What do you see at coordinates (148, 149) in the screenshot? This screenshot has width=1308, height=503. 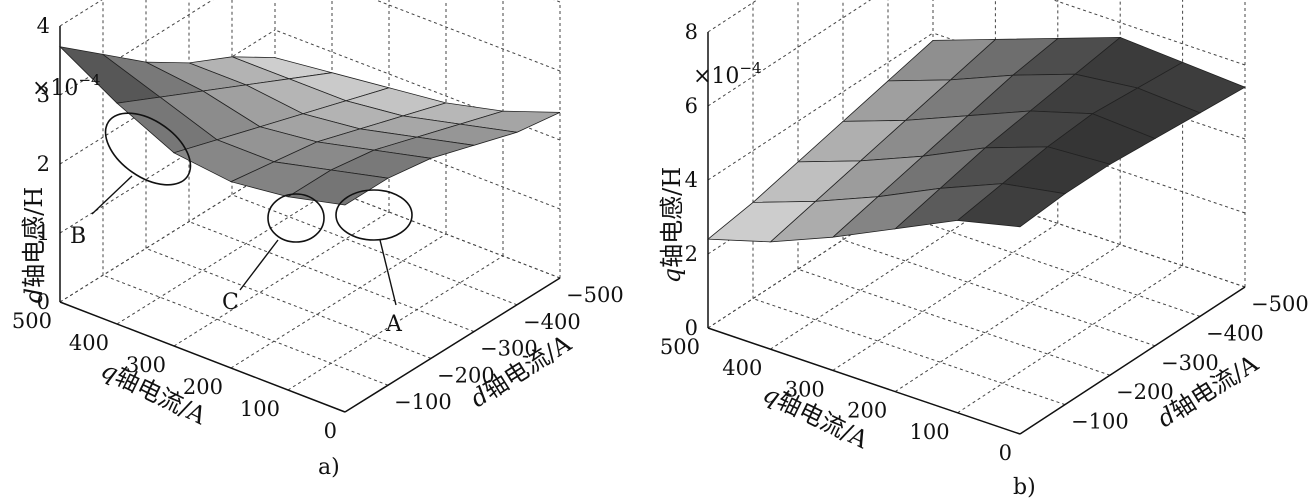 I see `annotation-ellipse-b` at bounding box center [148, 149].